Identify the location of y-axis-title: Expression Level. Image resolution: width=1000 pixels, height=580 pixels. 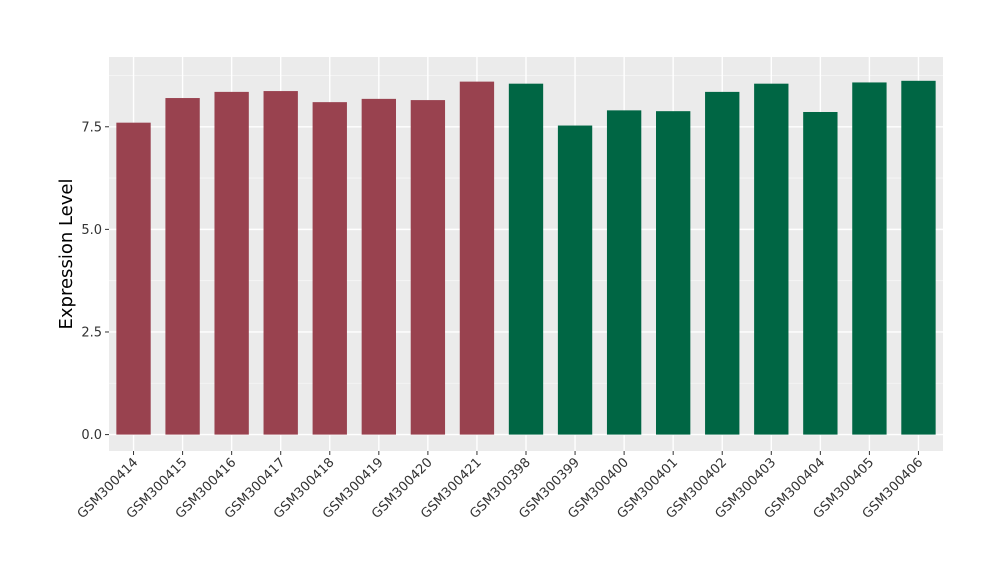
(66, 254).